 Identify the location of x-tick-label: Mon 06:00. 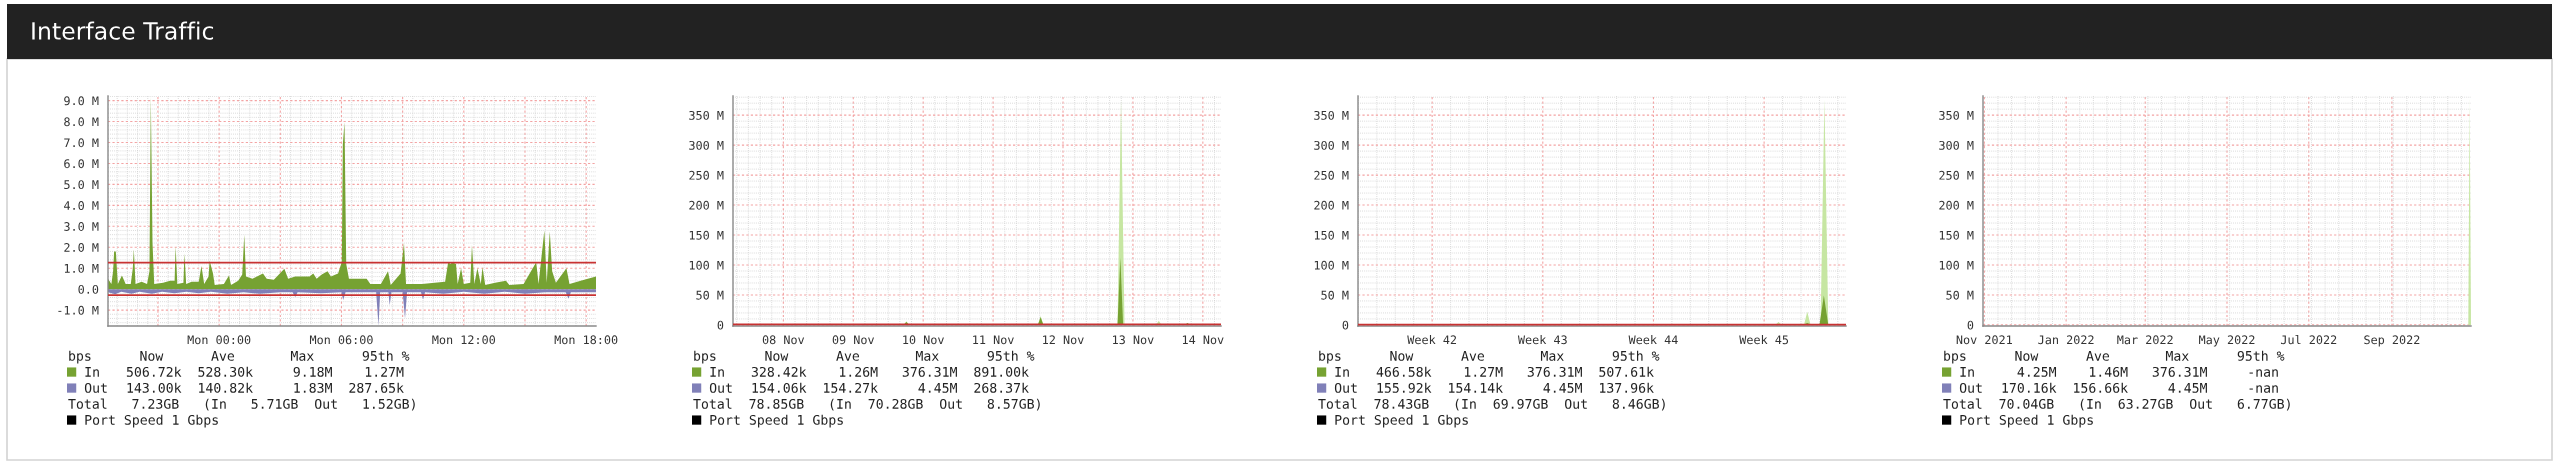
(341, 340).